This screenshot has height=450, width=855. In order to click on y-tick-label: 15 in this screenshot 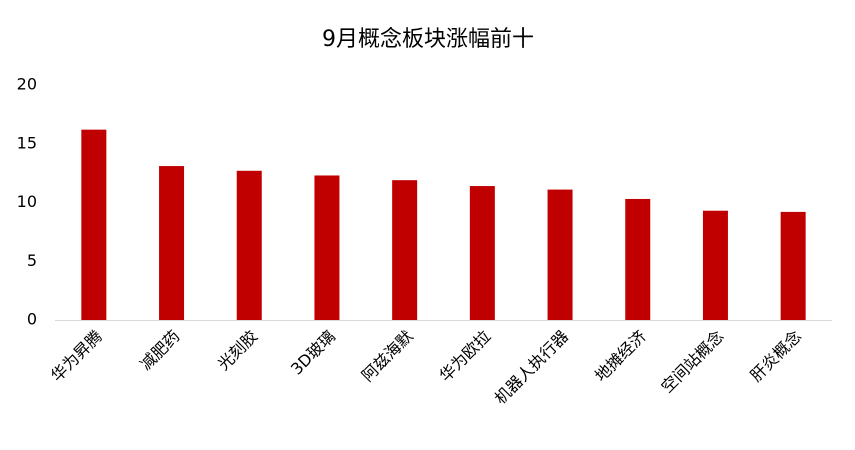, I will do `click(27, 142)`.